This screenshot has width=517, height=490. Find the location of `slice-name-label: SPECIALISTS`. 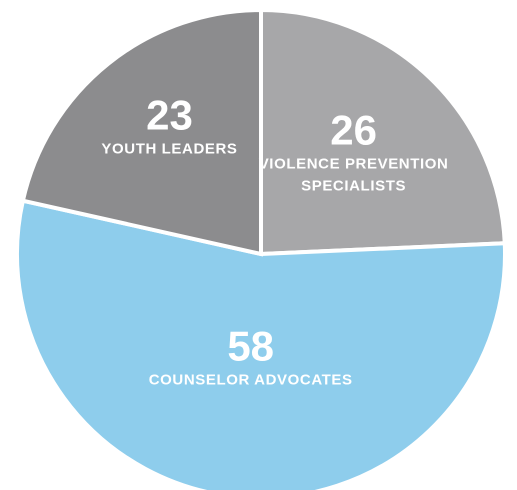

slice-name-label: SPECIALISTS is located at coordinates (353, 186).